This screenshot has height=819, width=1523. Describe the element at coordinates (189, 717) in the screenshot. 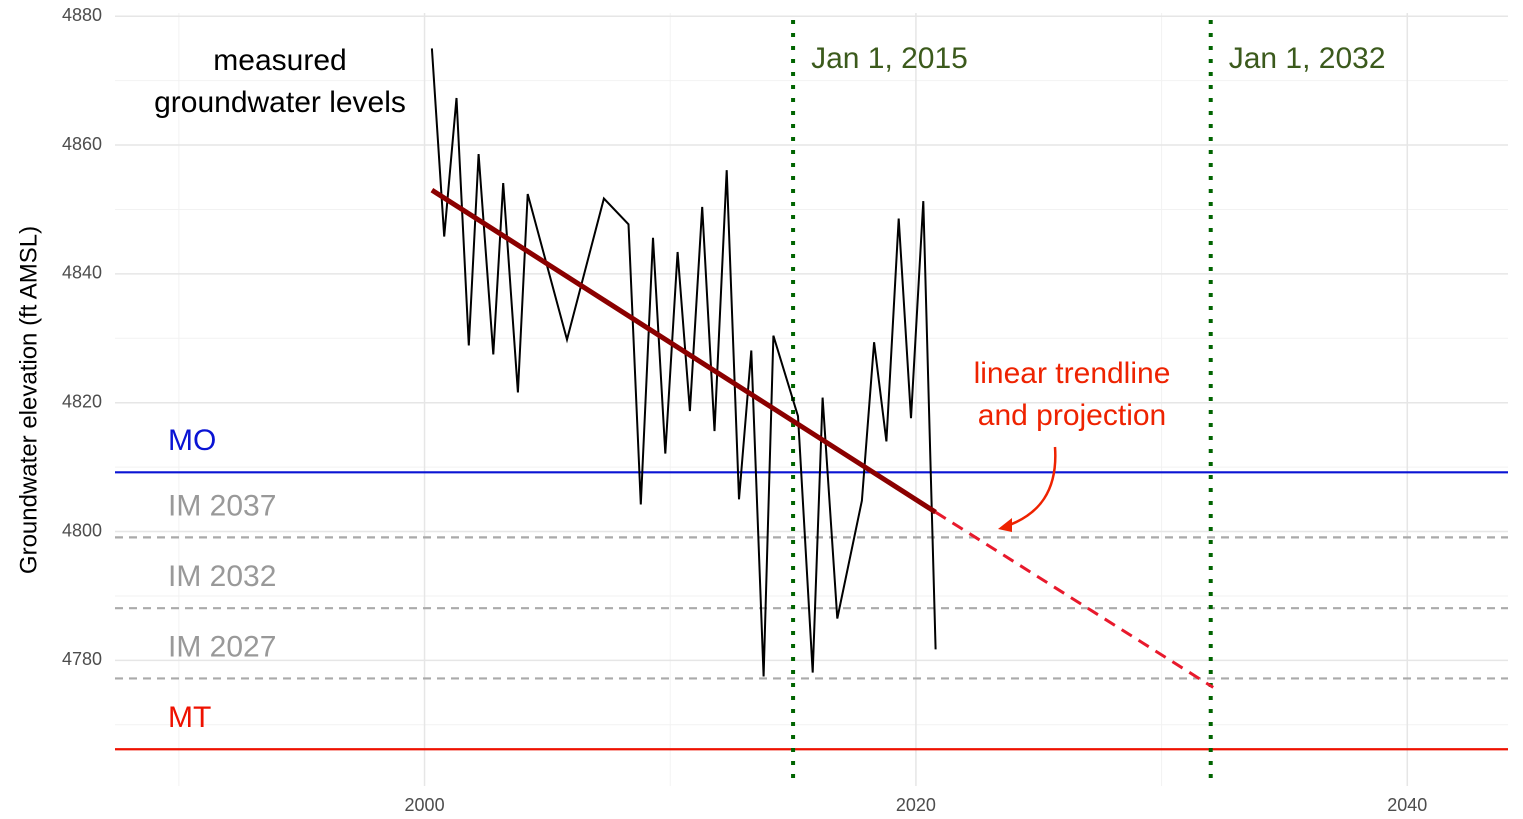

I see `threshold-label: MT` at that location.